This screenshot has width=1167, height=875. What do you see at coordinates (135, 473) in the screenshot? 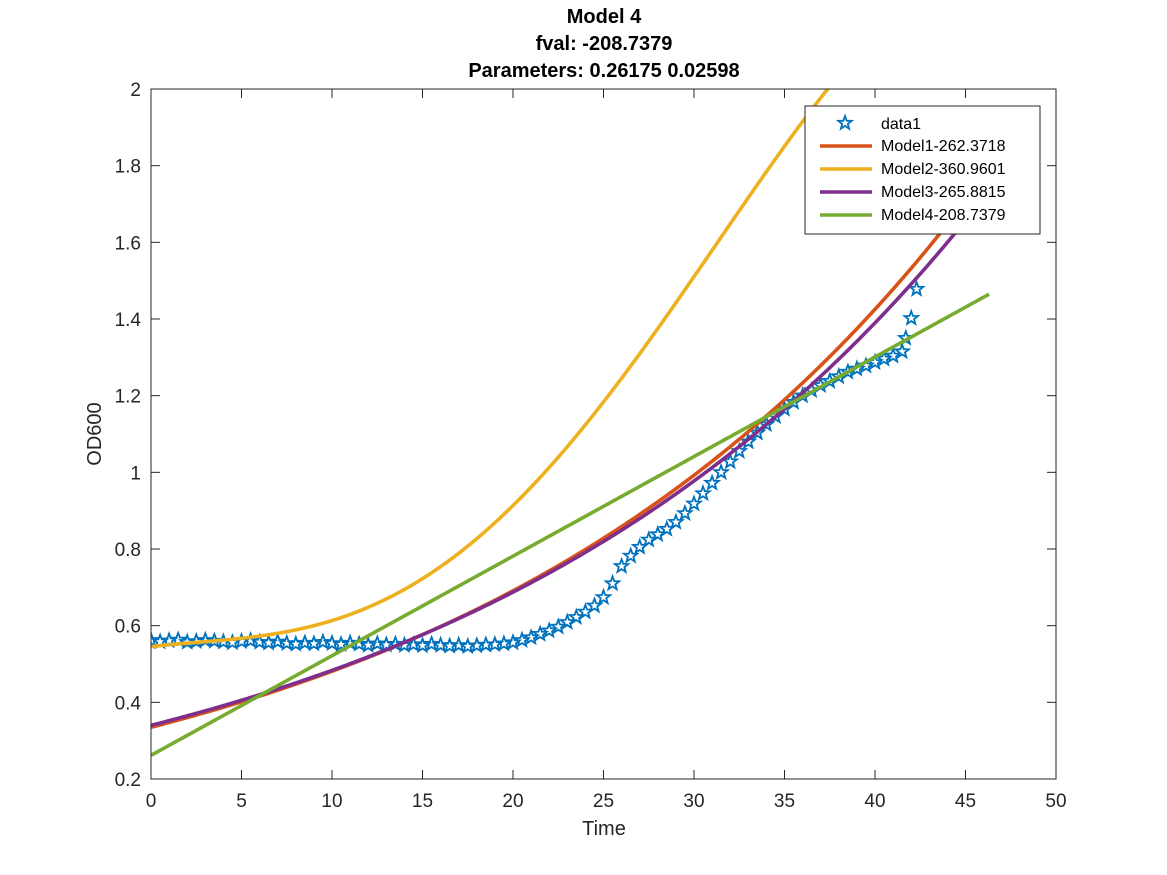
I see `y-tick-label: 1` at bounding box center [135, 473].